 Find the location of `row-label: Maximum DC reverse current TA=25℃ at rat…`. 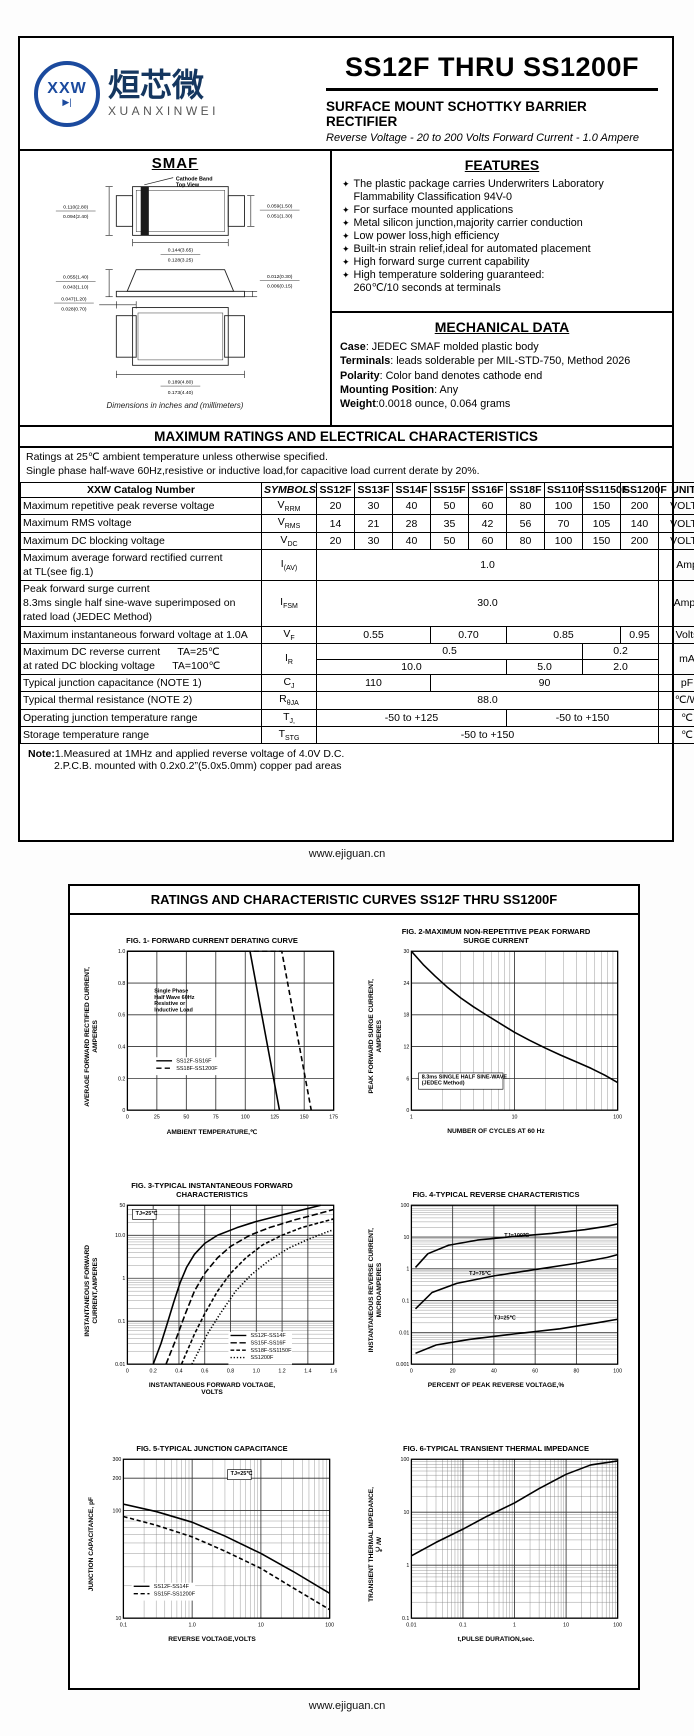

row-label: Maximum DC reverse current TA=25℃ at rat… is located at coordinates (141, 659).